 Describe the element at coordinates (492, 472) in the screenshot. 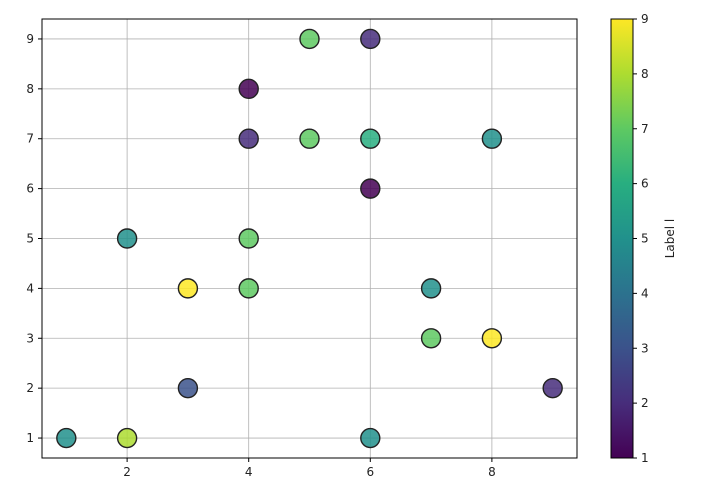

I see `x-tick-label: 8` at that location.